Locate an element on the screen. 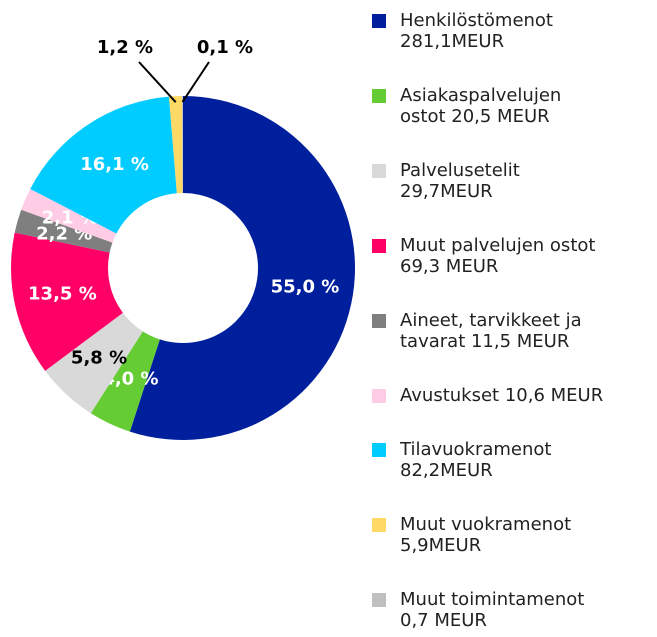 Image resolution: width=657 pixels, height=637 pixels. legend-item: Muut toimintamenot 0,7 MEUR is located at coordinates (514, 610).